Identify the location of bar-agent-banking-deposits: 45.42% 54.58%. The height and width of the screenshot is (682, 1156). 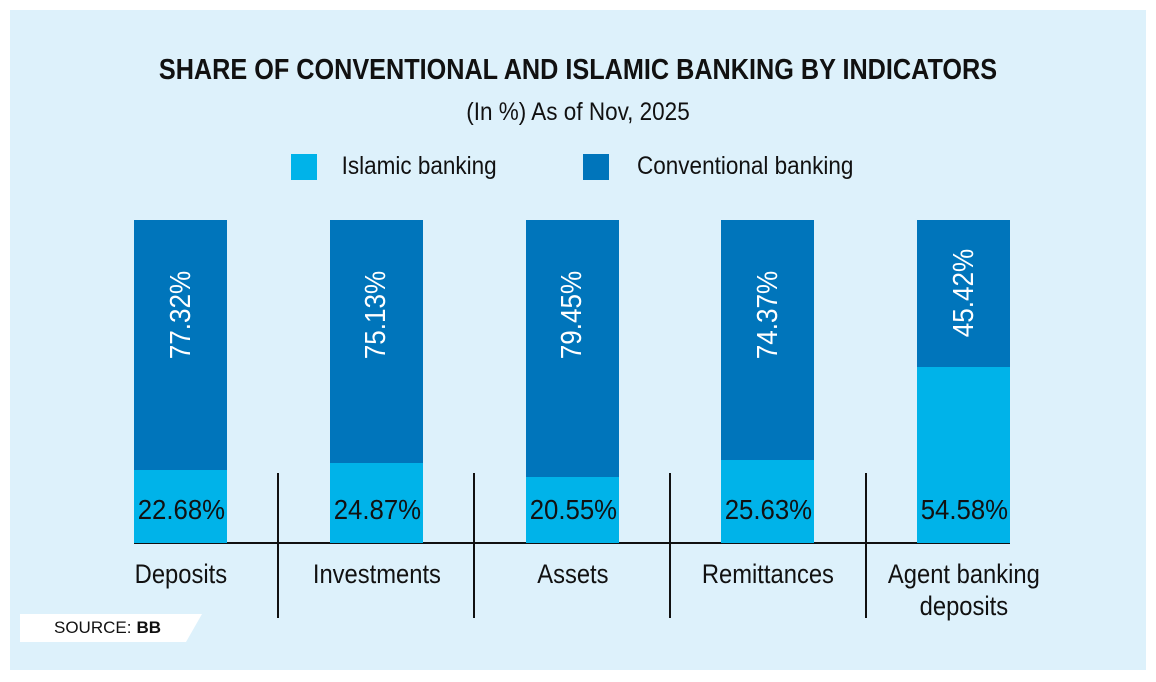
(963, 381).